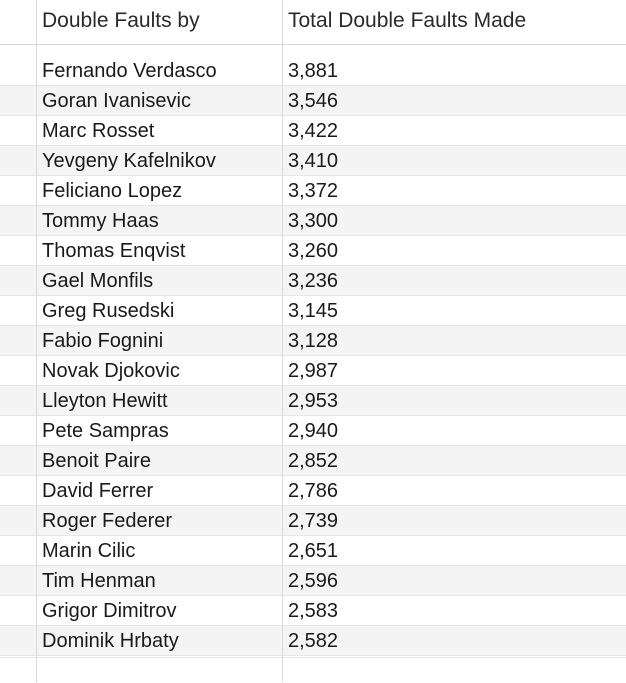 Image resolution: width=626 pixels, height=683 pixels. I want to click on table-row: Grigor Dimitrov 2,583, so click(313, 611).